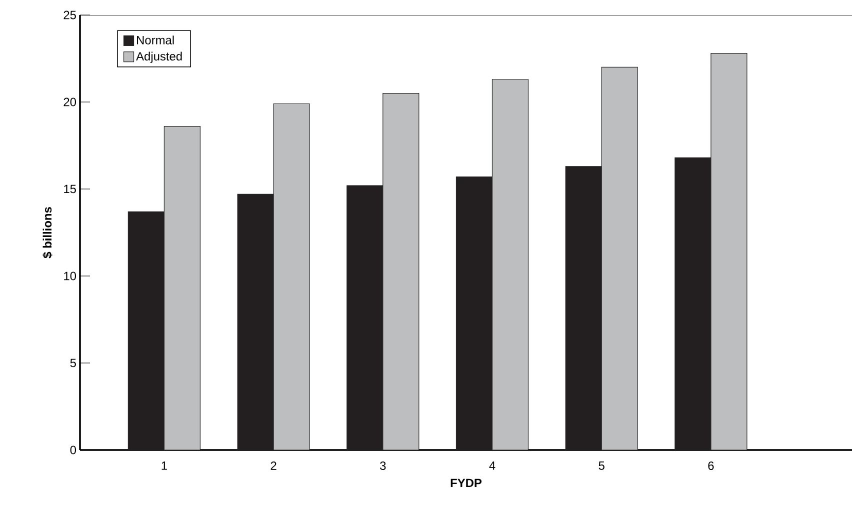 Image resolution: width=852 pixels, height=524 pixels. What do you see at coordinates (164, 466) in the screenshot?
I see `x-tick-label: 1` at bounding box center [164, 466].